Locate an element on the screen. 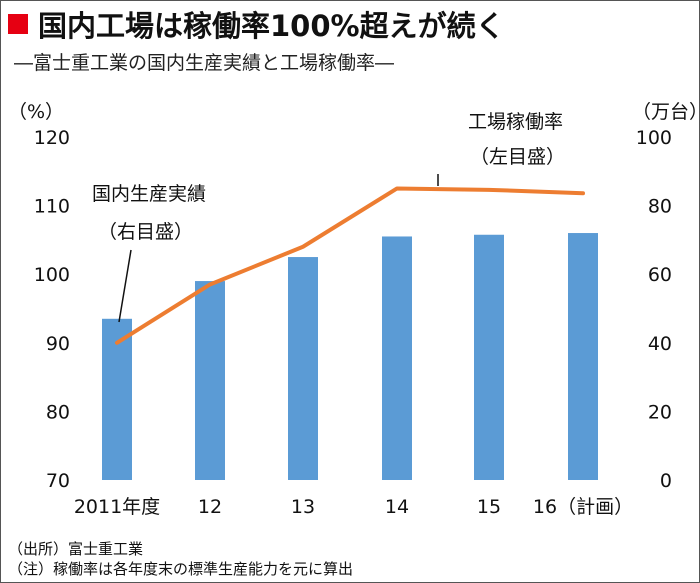  left-tick-label: 80 is located at coordinates (58, 412).